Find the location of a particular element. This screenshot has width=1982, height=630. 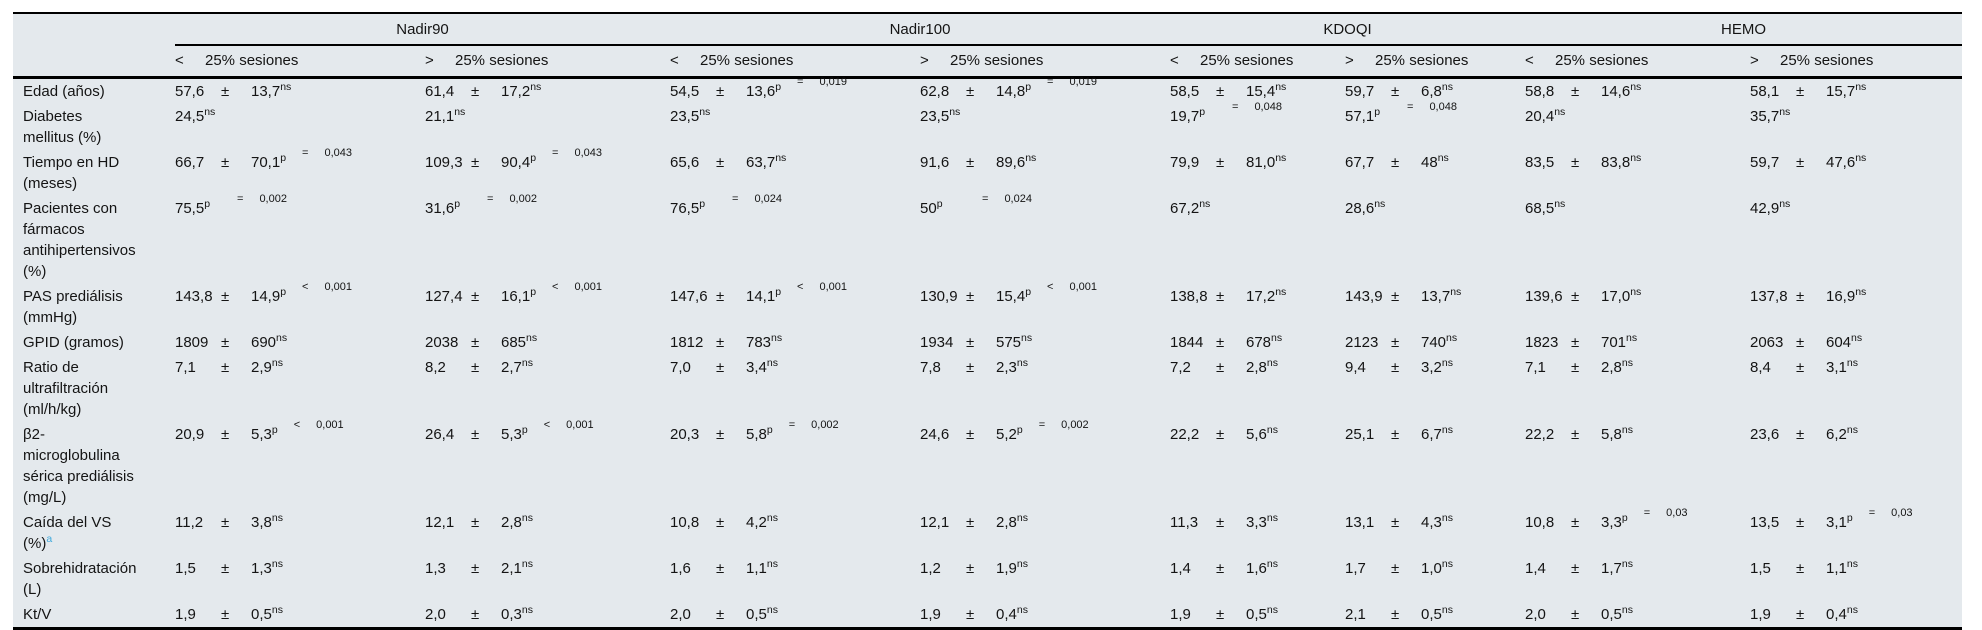

mean-value: 1,4 is located at coordinates (1535, 568).